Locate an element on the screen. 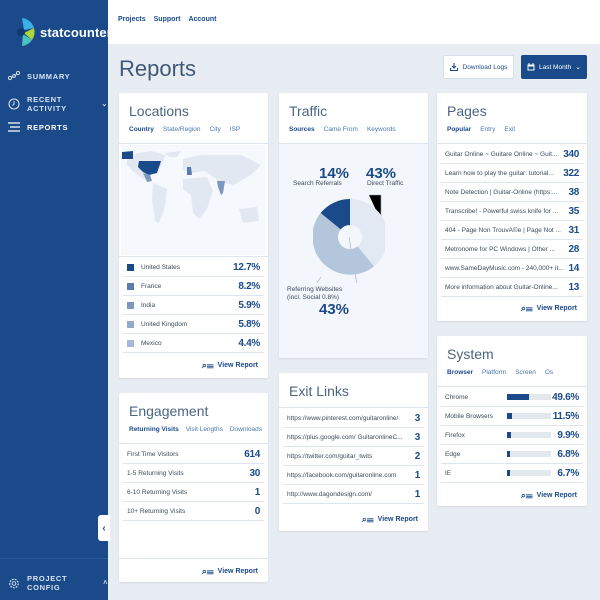  row-value: 0 is located at coordinates (257, 511).